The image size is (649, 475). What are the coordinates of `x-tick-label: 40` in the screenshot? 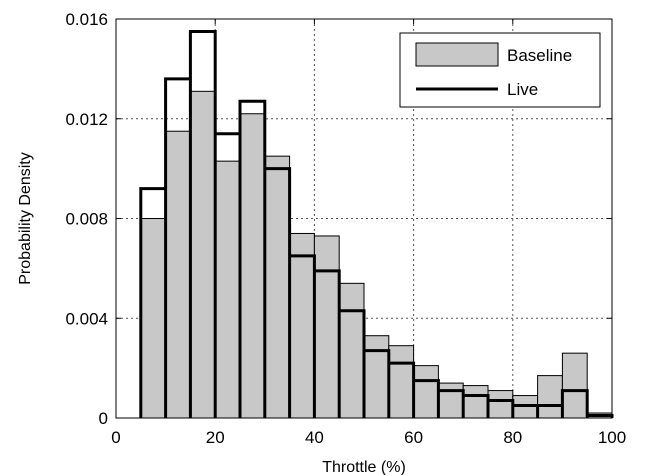 It's located at (314, 437).